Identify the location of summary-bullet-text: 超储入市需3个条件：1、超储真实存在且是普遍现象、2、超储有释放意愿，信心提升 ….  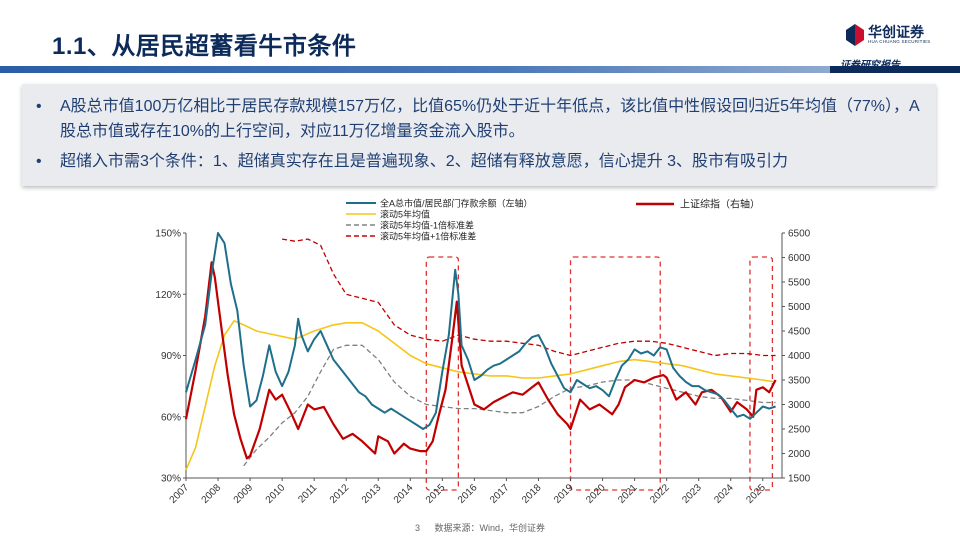
(424, 161).